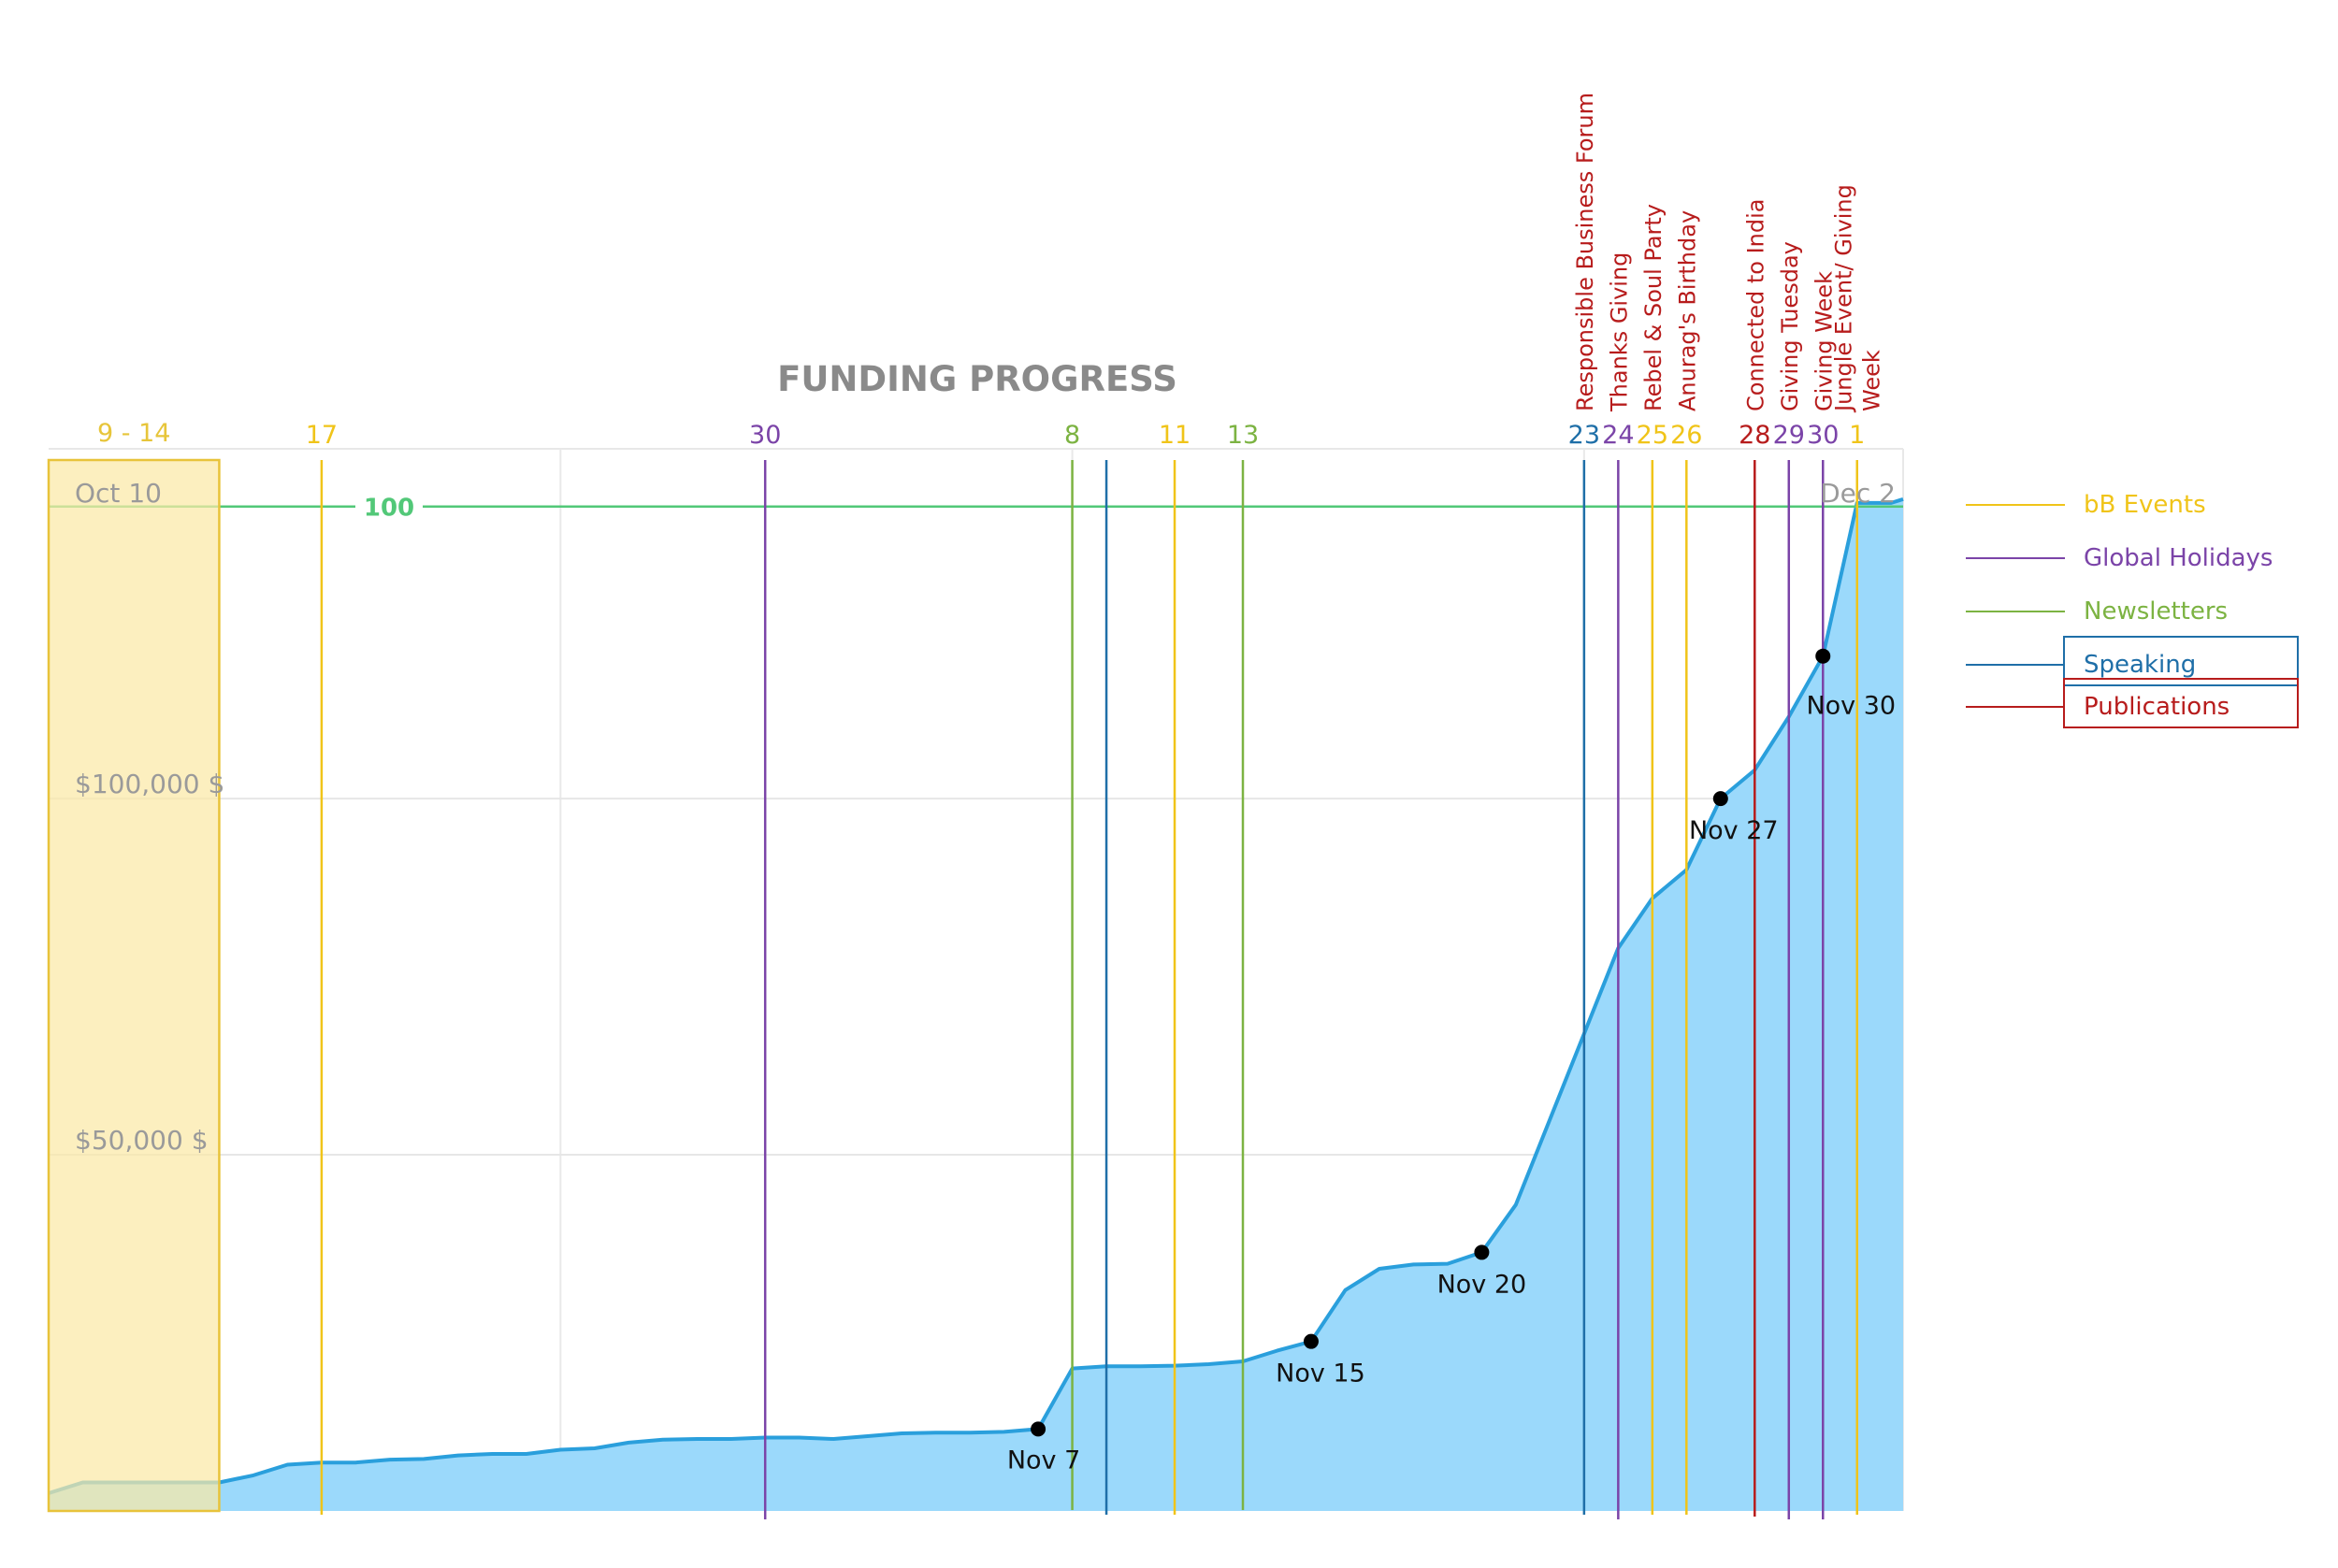  What do you see at coordinates (389, 509) in the screenshot?
I see `goal-line-label: 100` at bounding box center [389, 509].